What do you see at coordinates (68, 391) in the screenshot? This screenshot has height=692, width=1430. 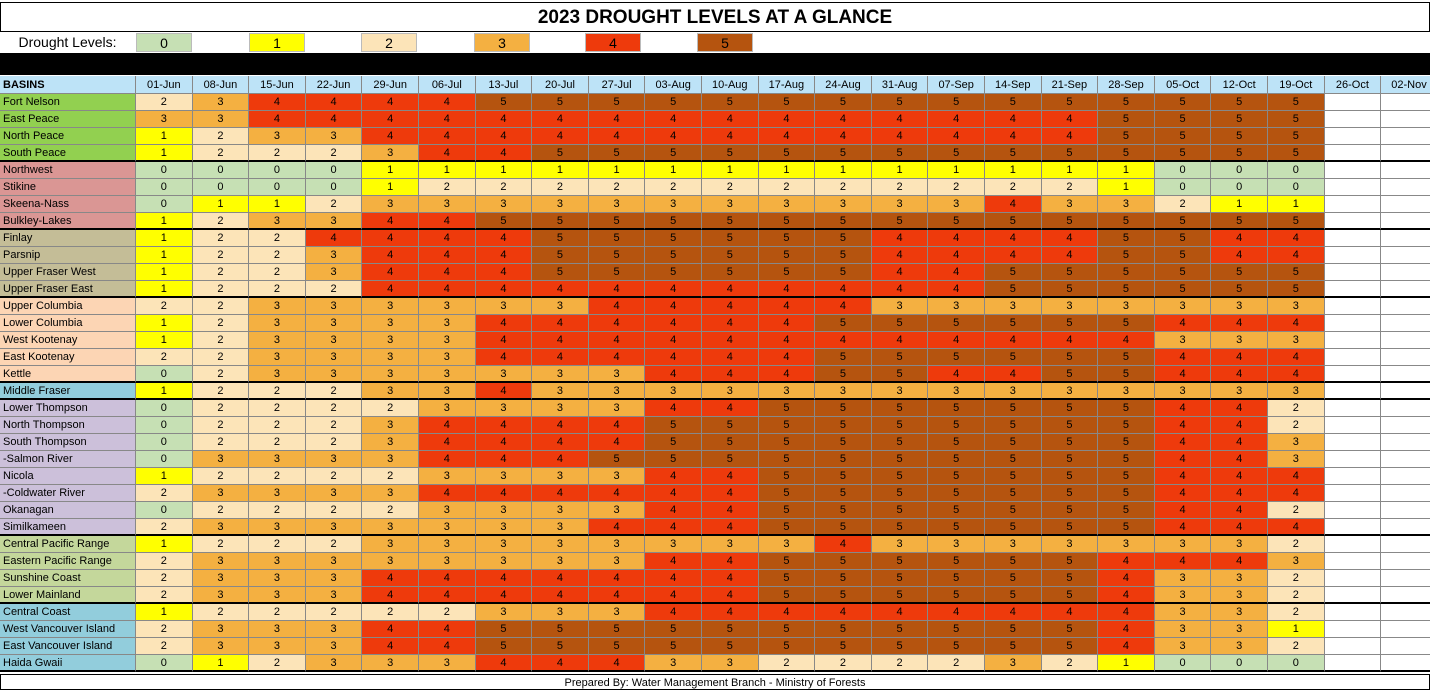 I see `basin-label: Middle Fraser` at bounding box center [68, 391].